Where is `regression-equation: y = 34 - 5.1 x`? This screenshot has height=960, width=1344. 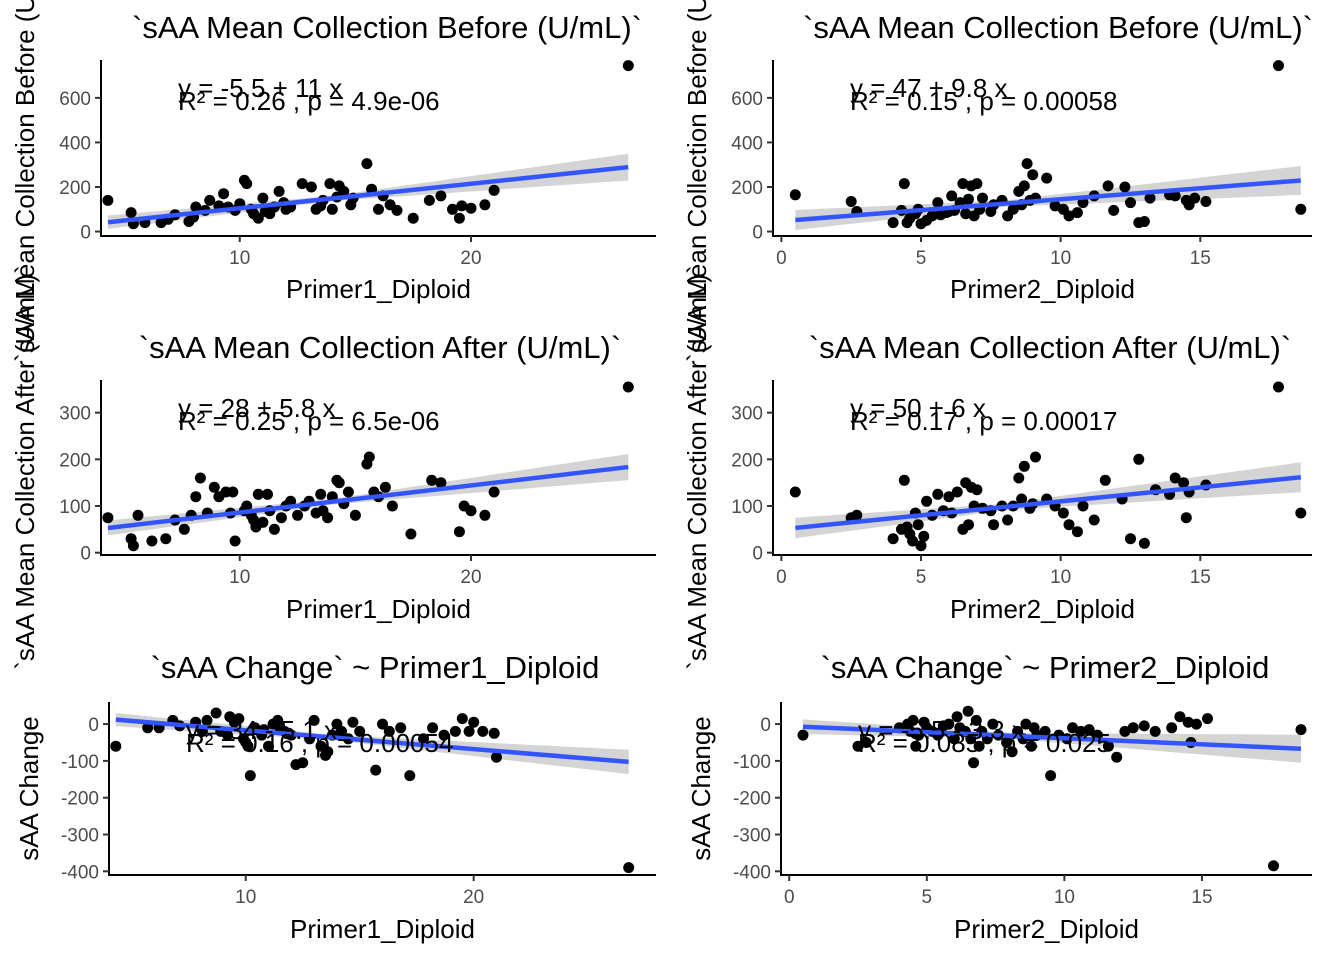 regression-equation: y = 34 - 5.1 x is located at coordinates (261, 730).